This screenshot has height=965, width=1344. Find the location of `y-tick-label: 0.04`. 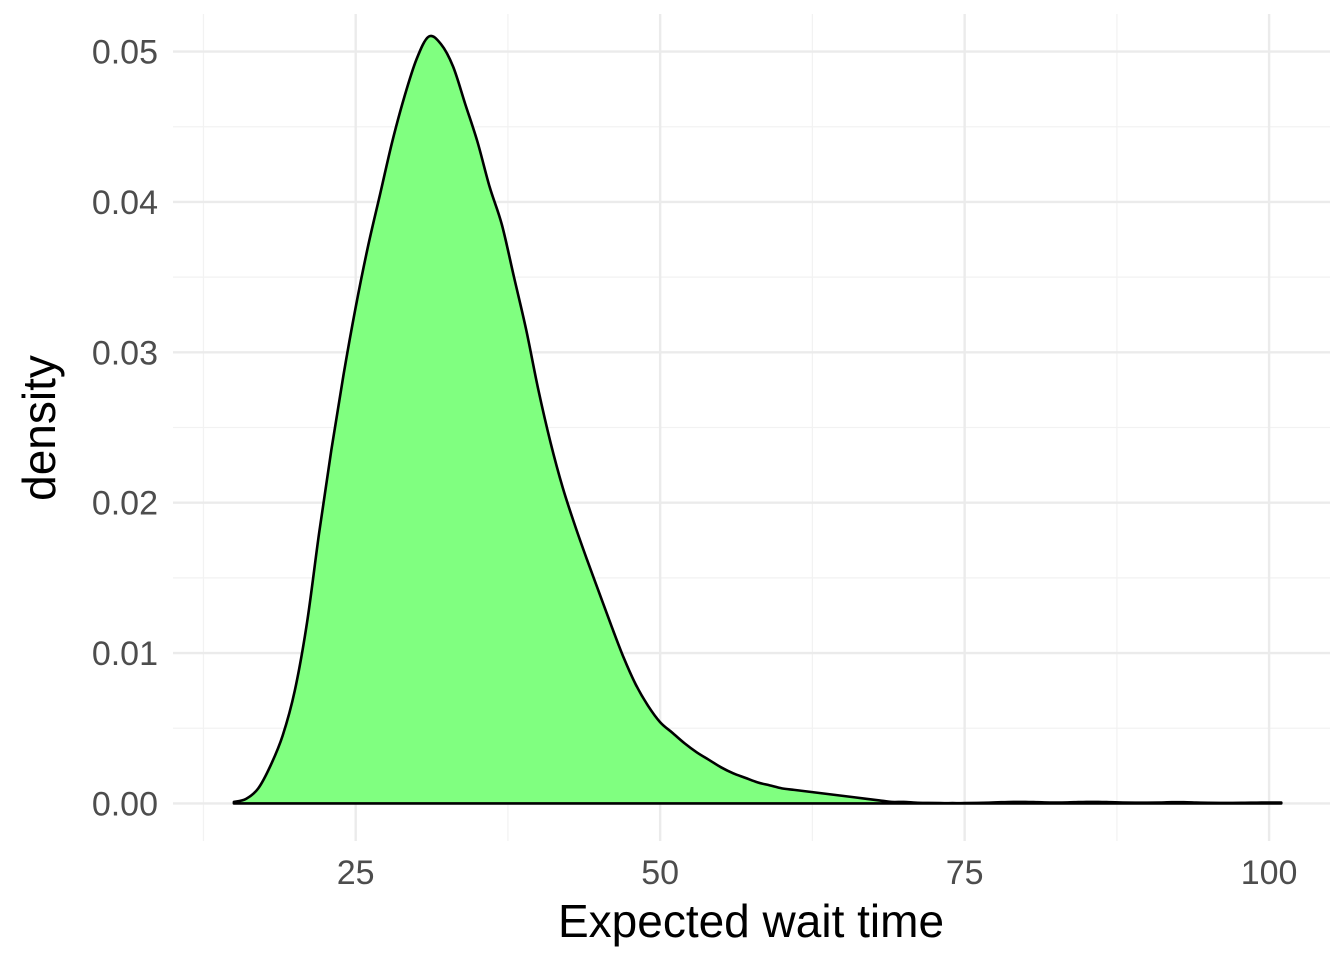

y-tick-label: 0.04 is located at coordinates (125, 203).